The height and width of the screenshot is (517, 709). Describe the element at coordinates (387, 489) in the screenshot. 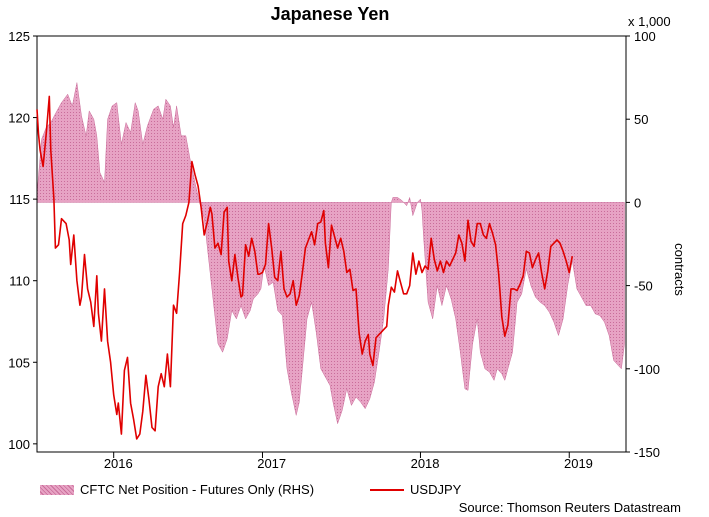

I see `legend-line-swatch` at that location.